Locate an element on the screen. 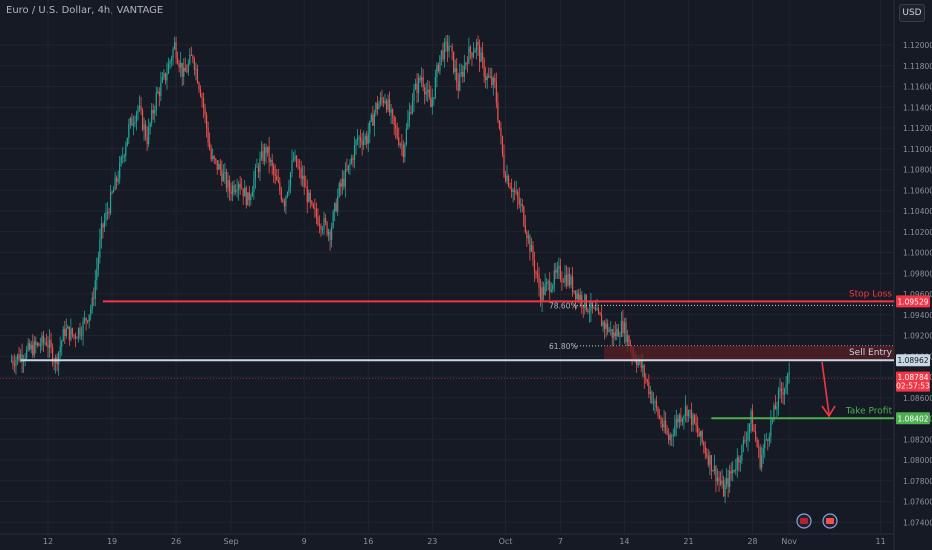  price-tick-label: 1.09800 is located at coordinates (917, 273).